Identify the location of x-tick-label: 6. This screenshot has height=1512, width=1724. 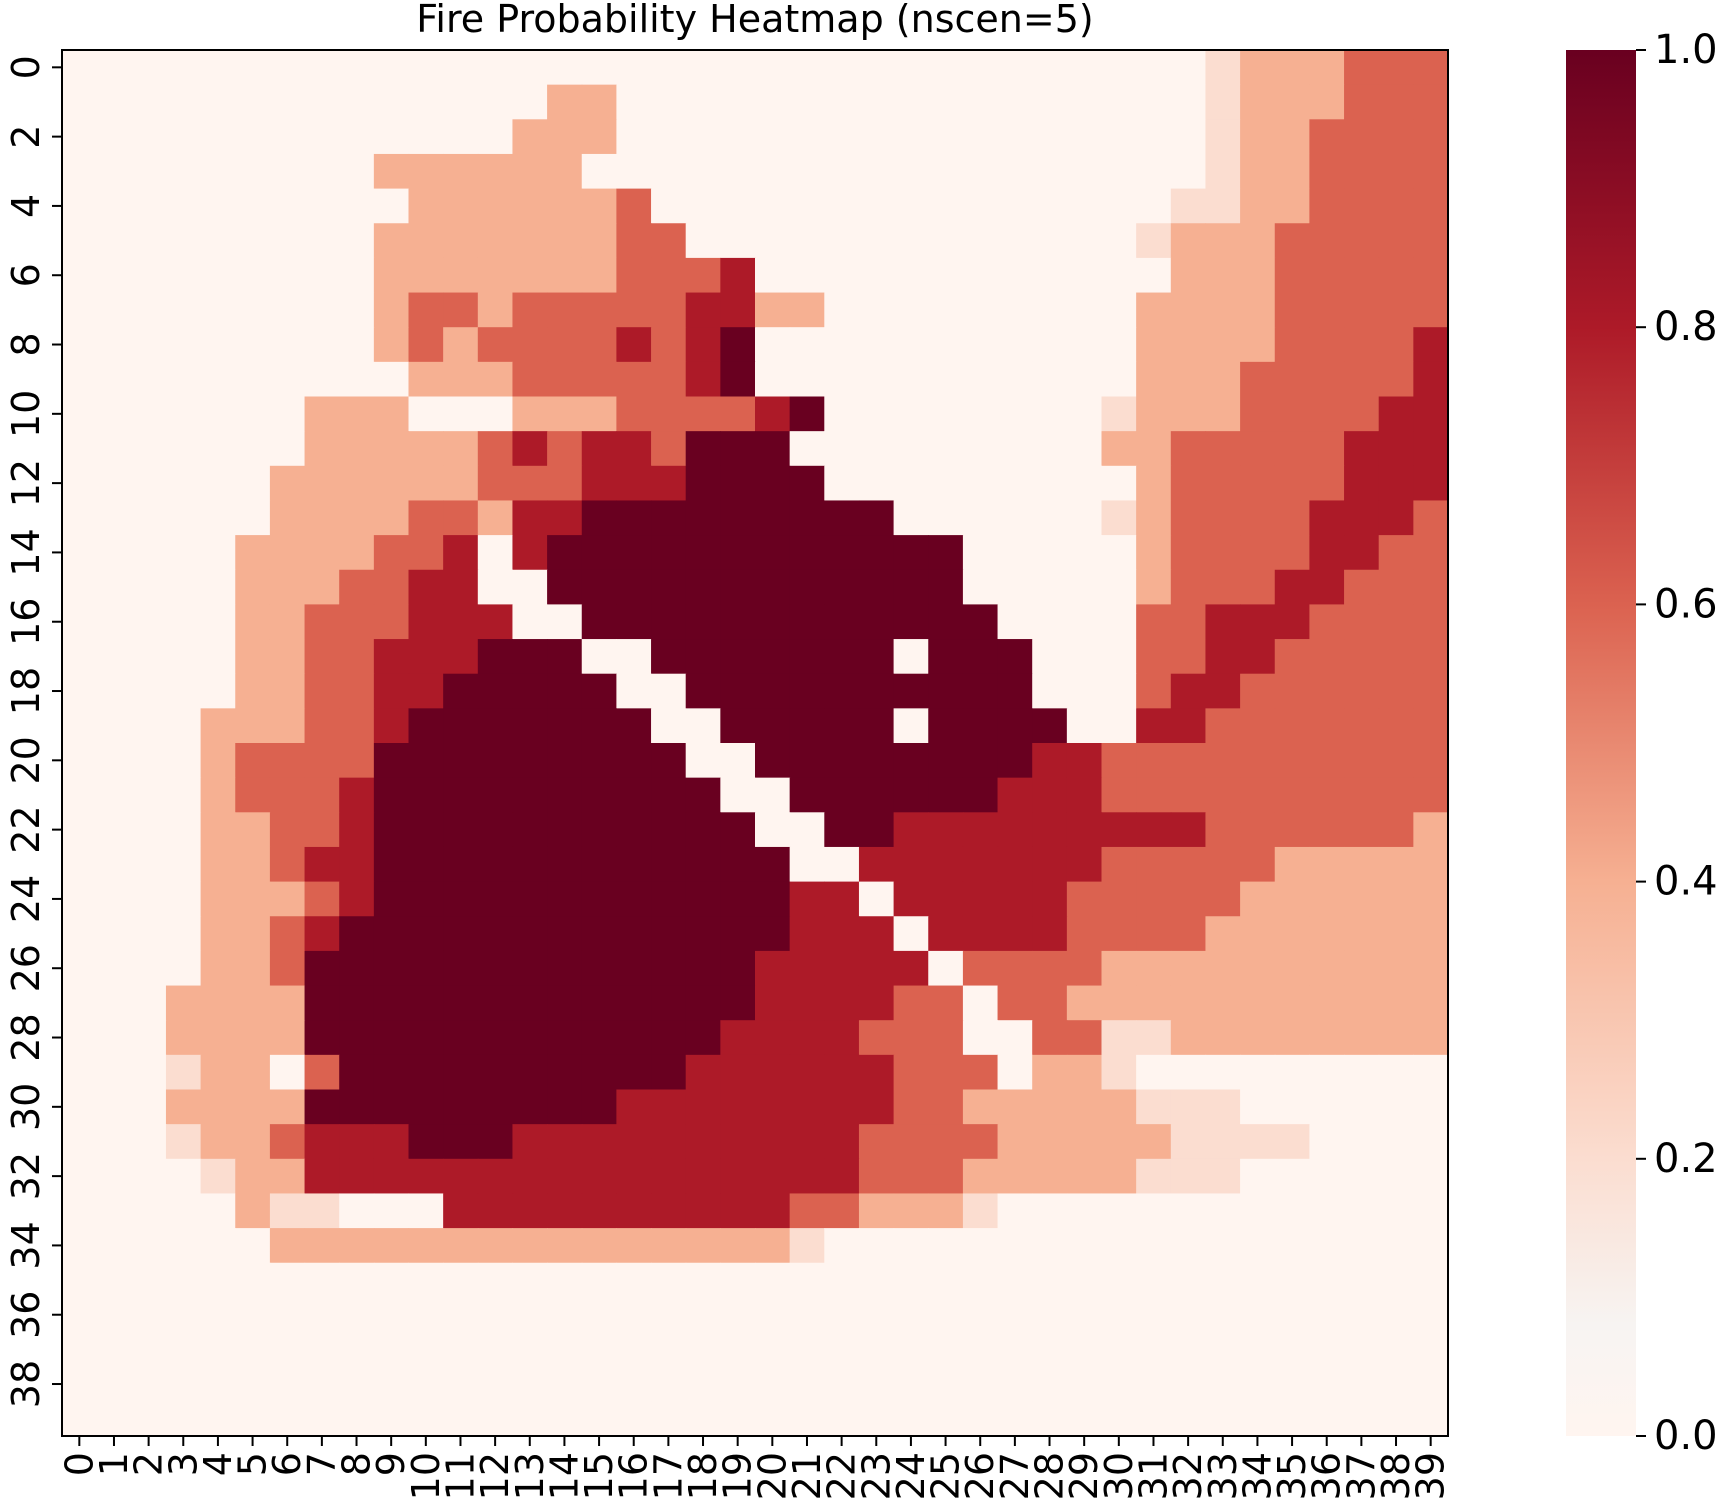
(287, 1464).